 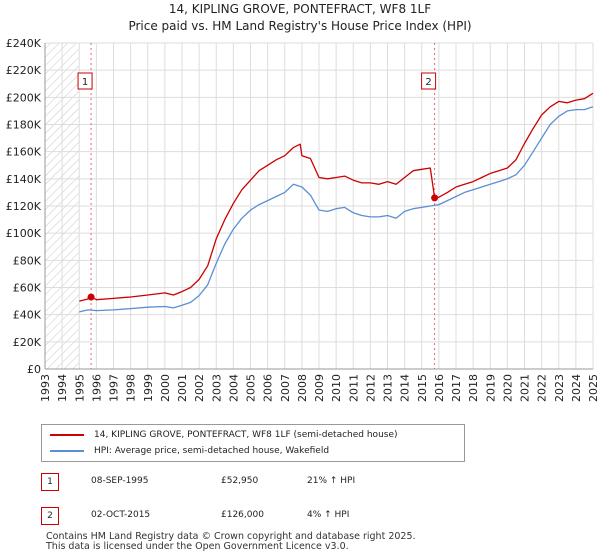 I want to click on x-tick-label: 2017, so click(x=456, y=388).